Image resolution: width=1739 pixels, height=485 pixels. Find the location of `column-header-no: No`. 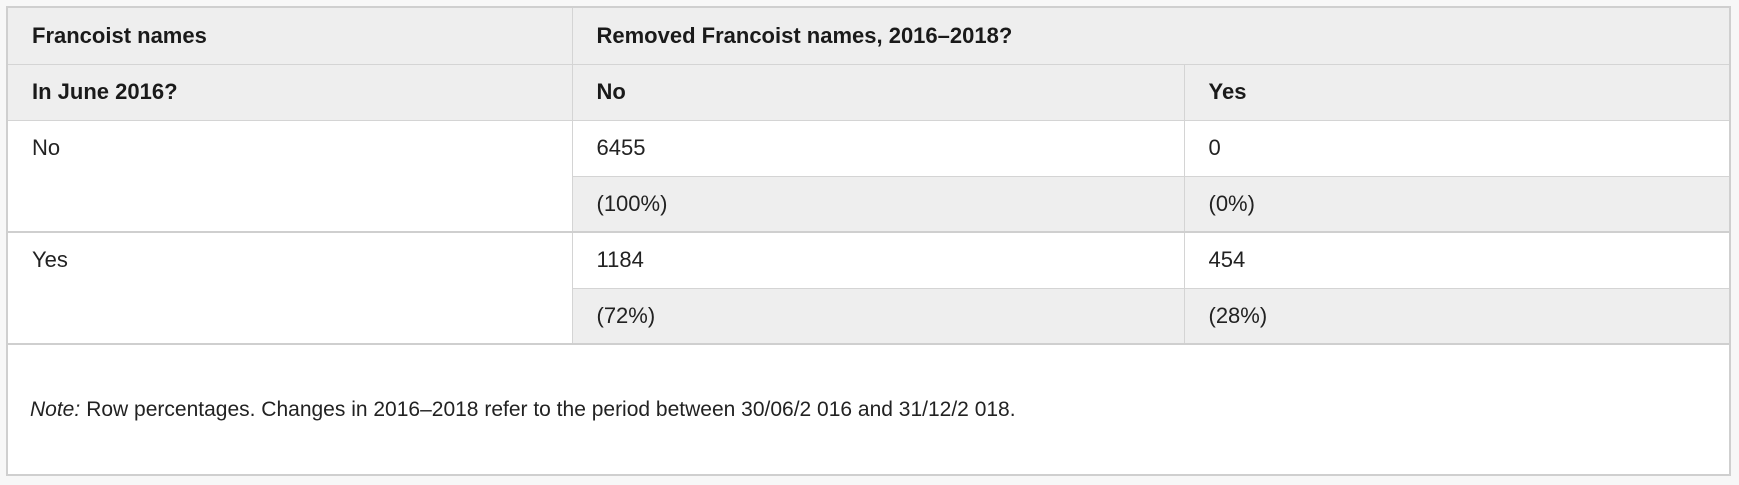

column-header-no: No is located at coordinates (878, 92).